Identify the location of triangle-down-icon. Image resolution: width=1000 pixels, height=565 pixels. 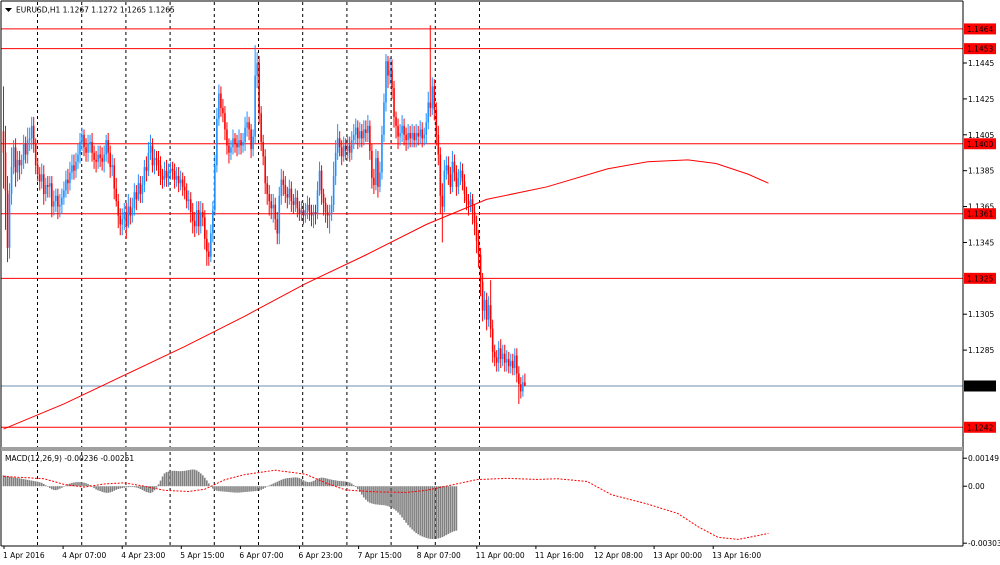
(8, 10).